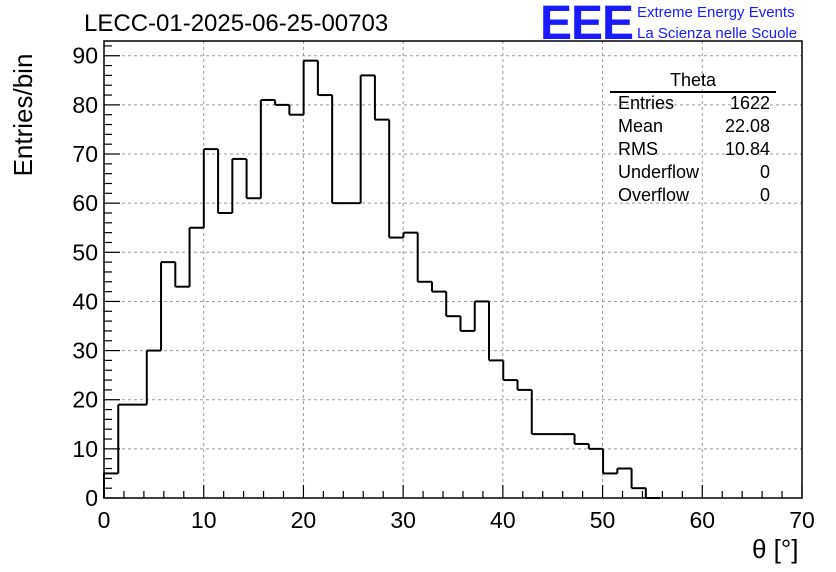 The height and width of the screenshot is (572, 836). I want to click on stat-value: 22.08, so click(747, 126).